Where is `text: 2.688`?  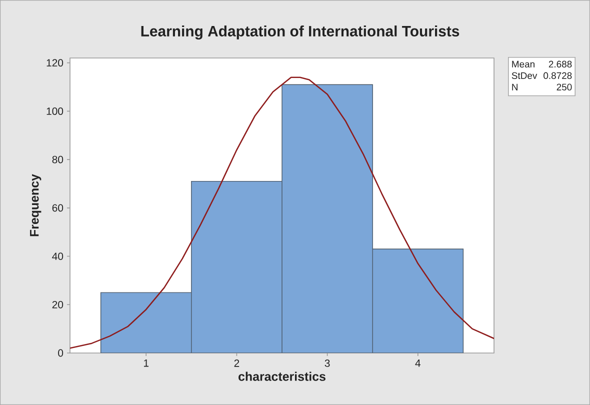 text: 2.688 is located at coordinates (560, 64).